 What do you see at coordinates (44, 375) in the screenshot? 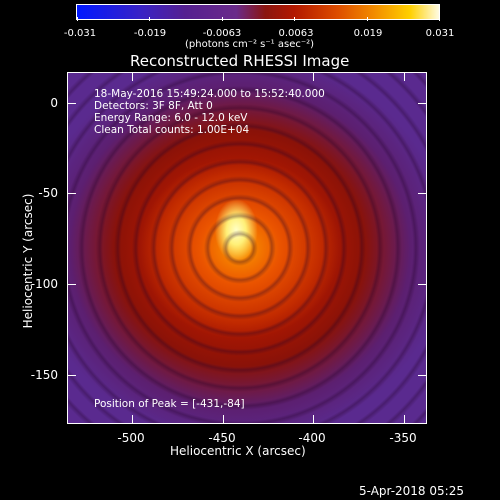
I see `y-tick-label: -150` at bounding box center [44, 375].